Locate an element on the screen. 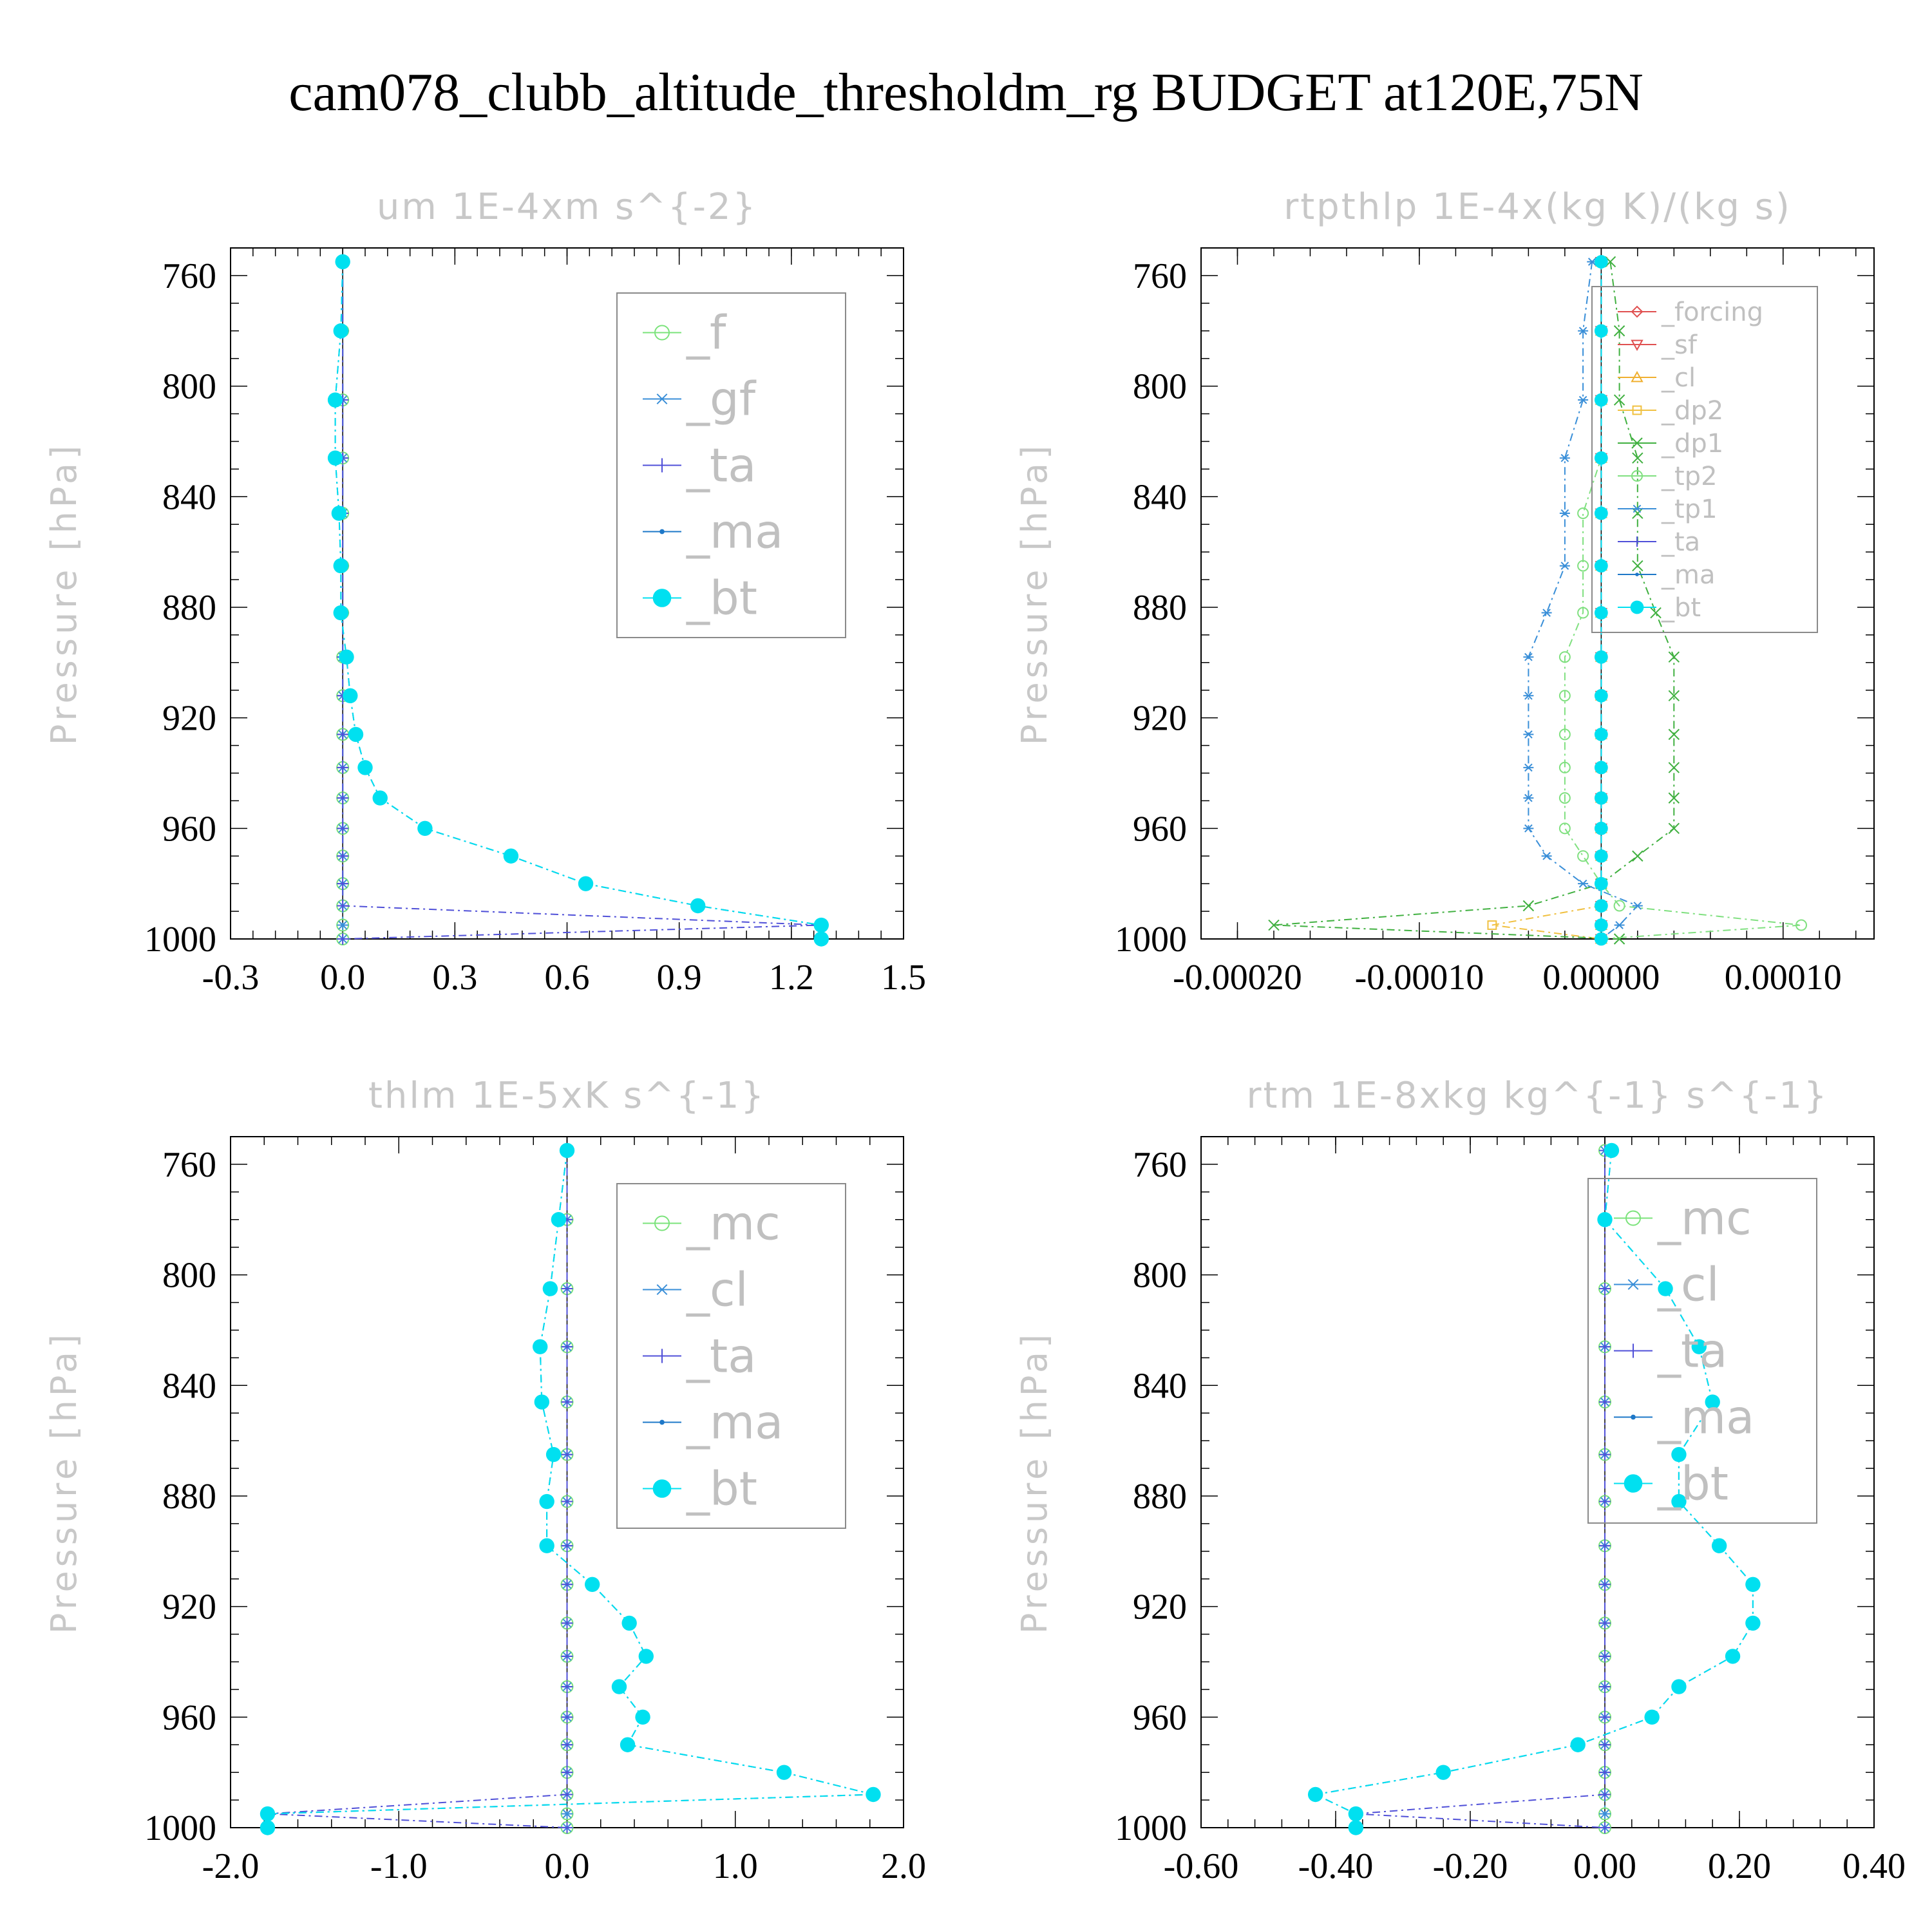 Image resolution: width=1932 pixels, height=1932 pixels. legend-item: _ma is located at coordinates (1667, 575).